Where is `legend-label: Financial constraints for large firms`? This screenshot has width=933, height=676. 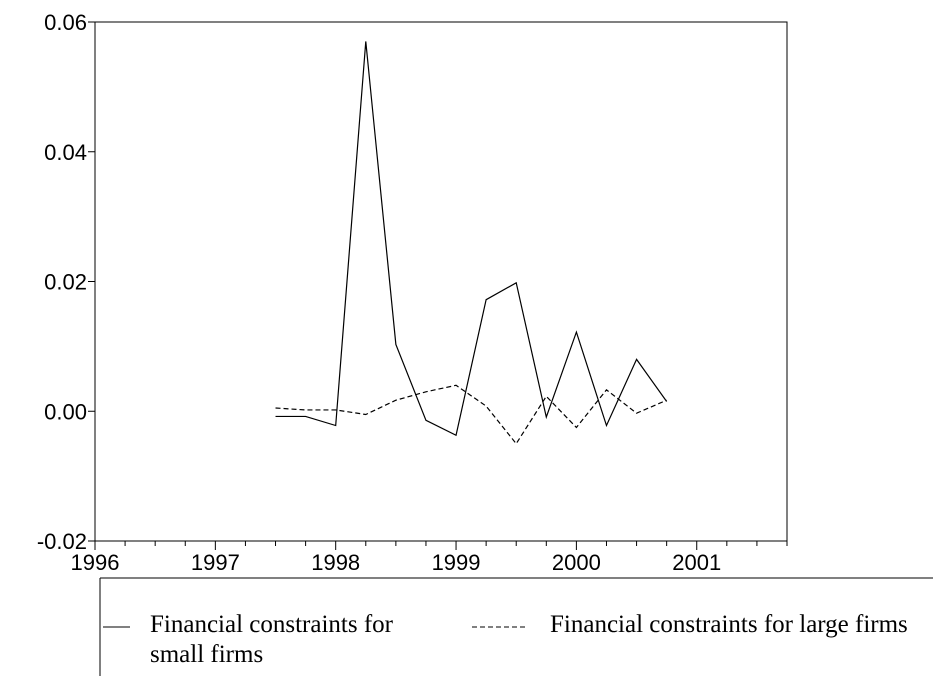 legend-label: Financial constraints for large firms is located at coordinates (729, 624).